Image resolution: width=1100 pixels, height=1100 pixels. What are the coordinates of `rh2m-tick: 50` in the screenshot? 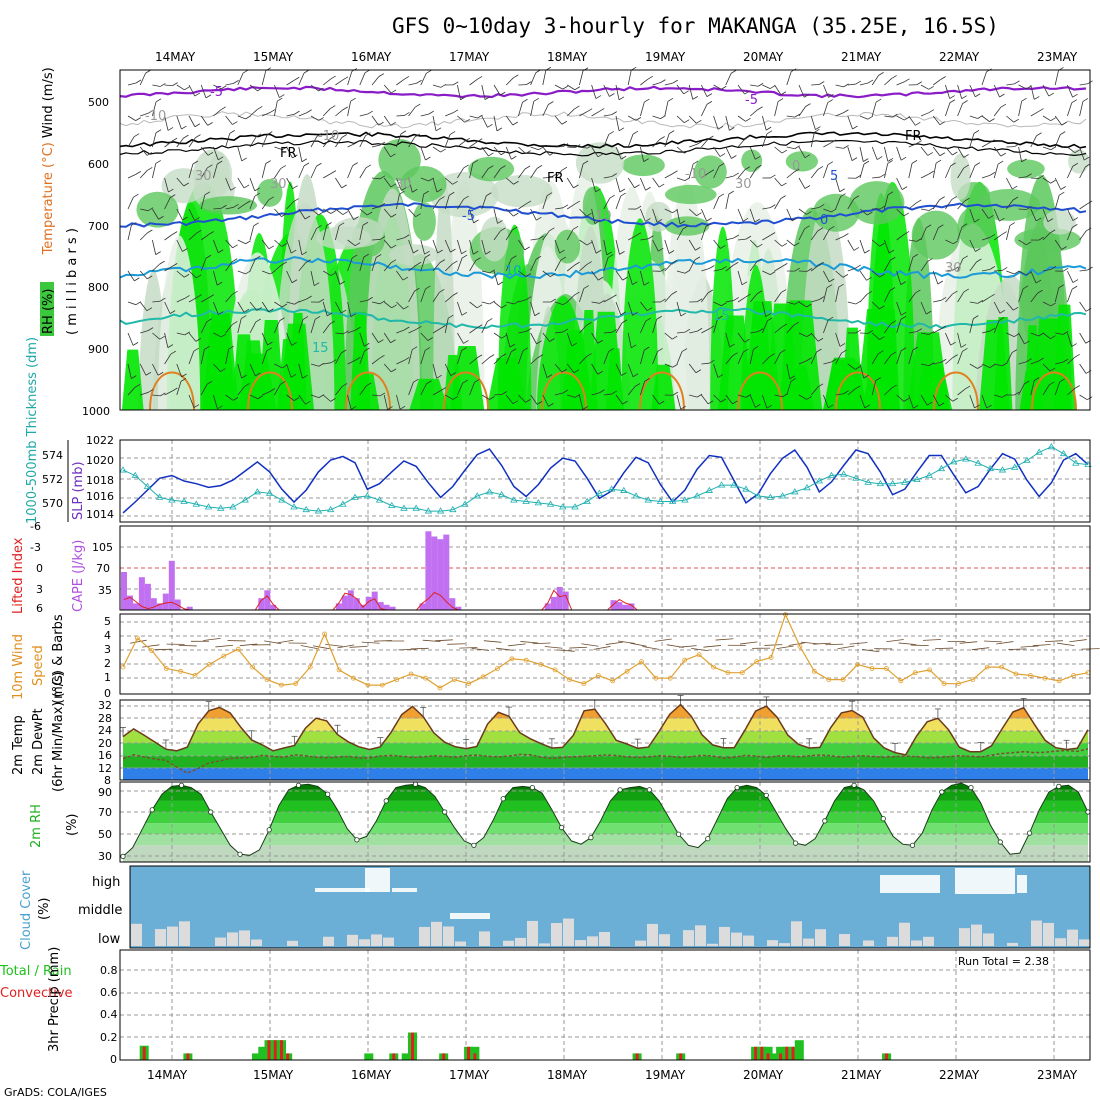 It's located at (105, 834).